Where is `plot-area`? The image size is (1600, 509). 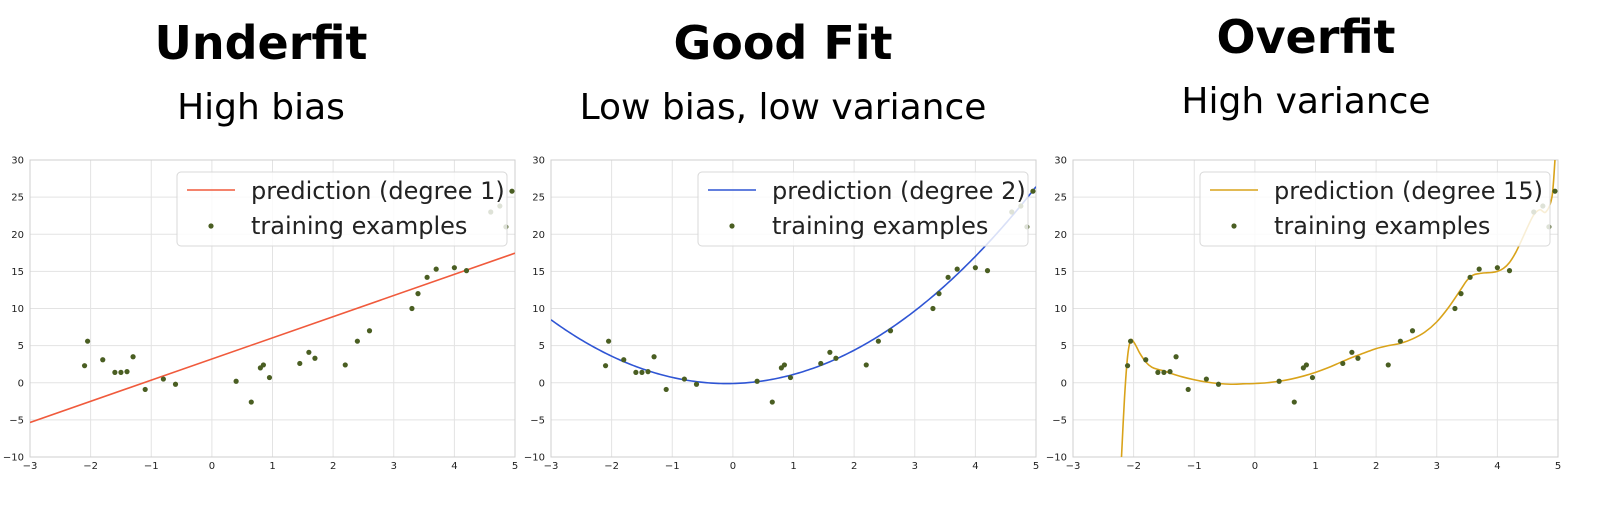
plot-area is located at coordinates (793, 295).